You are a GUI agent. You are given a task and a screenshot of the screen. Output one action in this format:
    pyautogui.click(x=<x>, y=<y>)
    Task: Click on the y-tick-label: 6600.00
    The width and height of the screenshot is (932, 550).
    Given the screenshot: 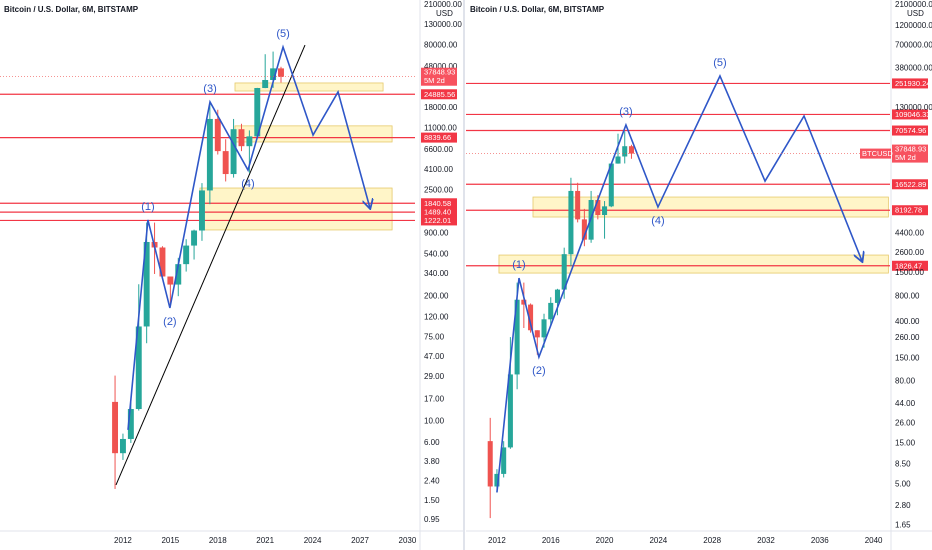 What is the action you would take?
    pyautogui.click(x=438, y=149)
    